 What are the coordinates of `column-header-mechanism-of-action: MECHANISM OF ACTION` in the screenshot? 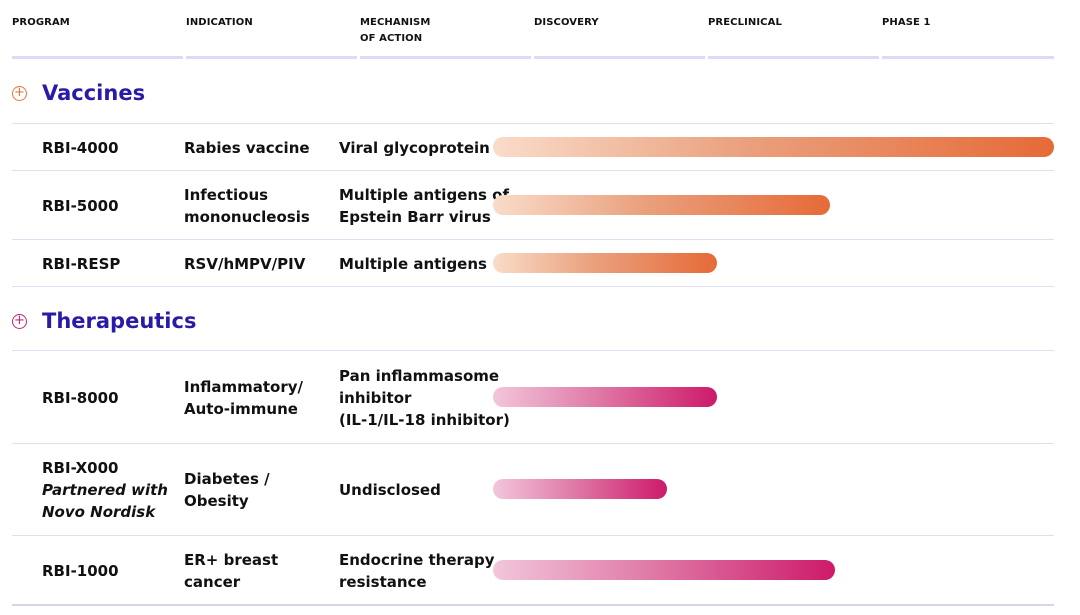 It's located at (395, 30).